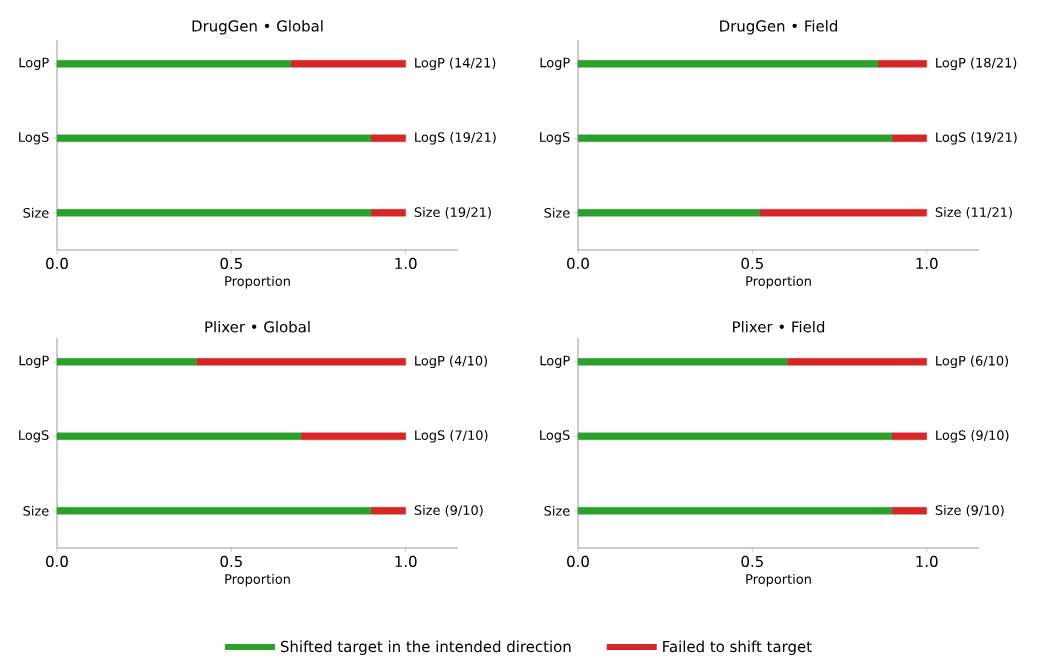 The height and width of the screenshot is (662, 1037). What do you see at coordinates (737, 648) in the screenshot?
I see `legend-label: Failed to shift target` at bounding box center [737, 648].